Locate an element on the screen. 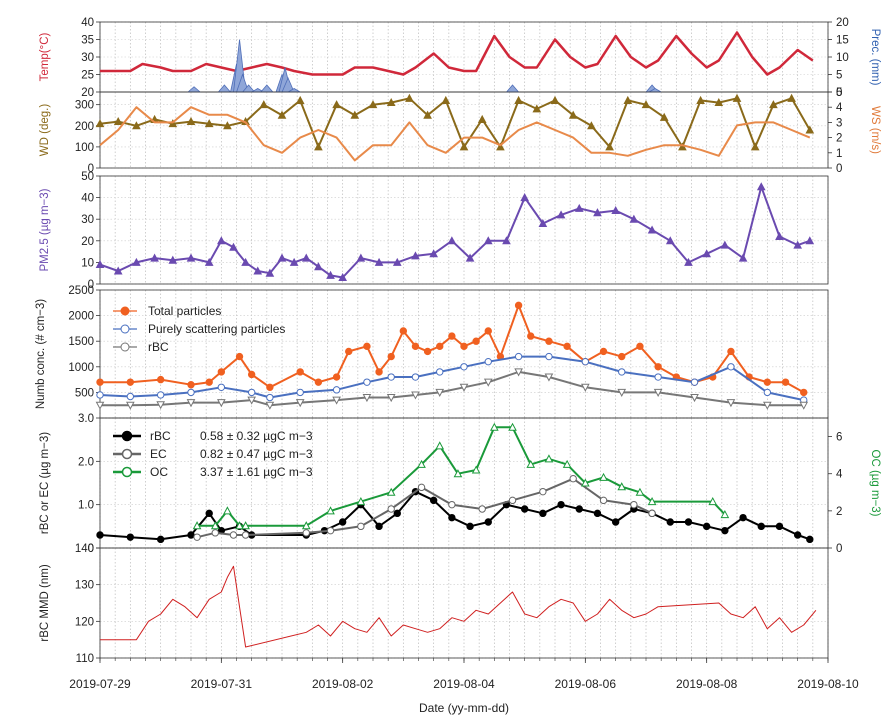 The image size is (892, 727). y2-tick-label: 4 is located at coordinates (839, 108).